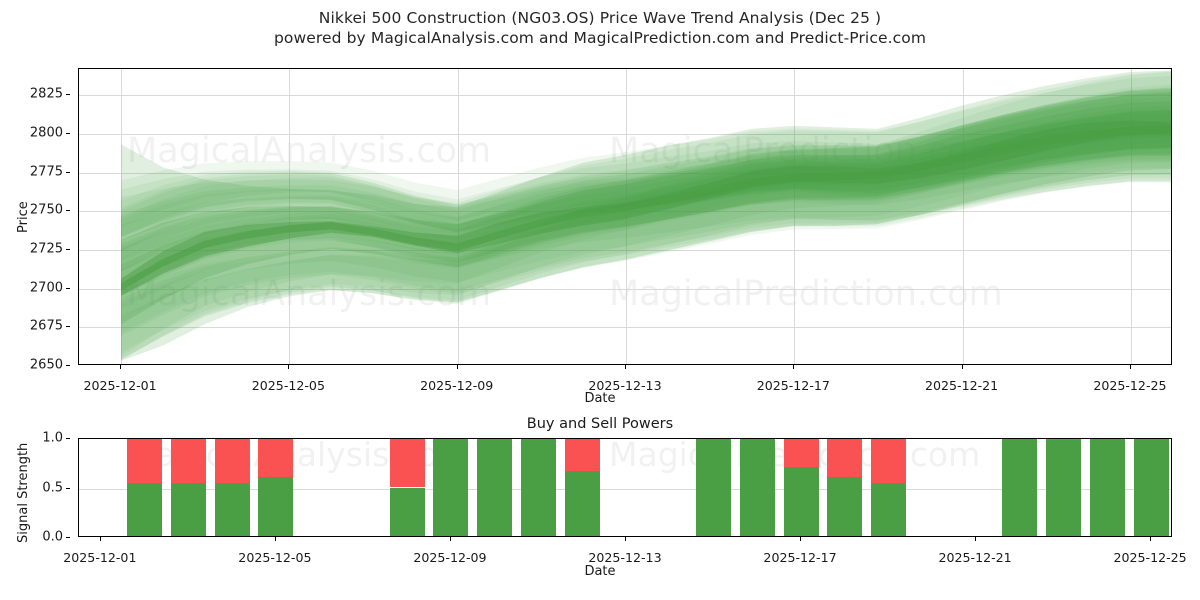  I want to click on signal-x-tick-label: 2025-12-21, so click(975, 557).